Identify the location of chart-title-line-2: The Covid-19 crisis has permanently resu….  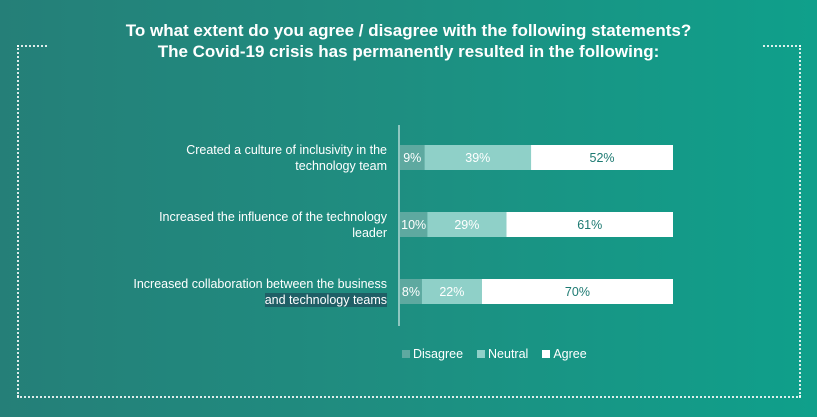
(408, 51).